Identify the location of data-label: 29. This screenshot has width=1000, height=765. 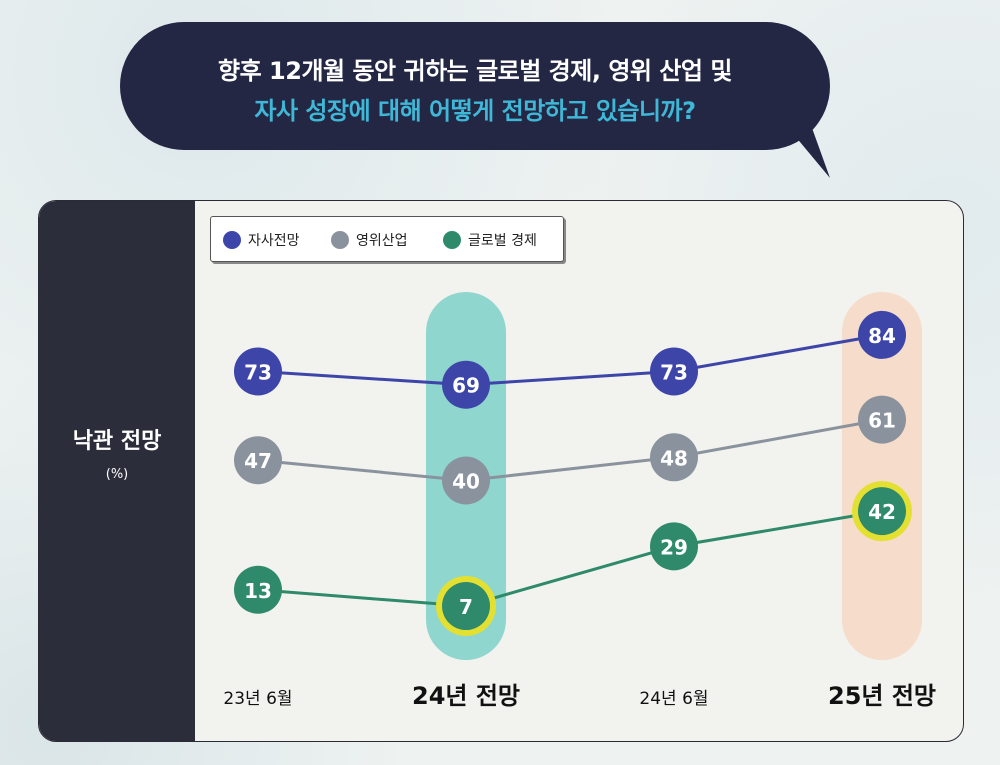
(674, 547).